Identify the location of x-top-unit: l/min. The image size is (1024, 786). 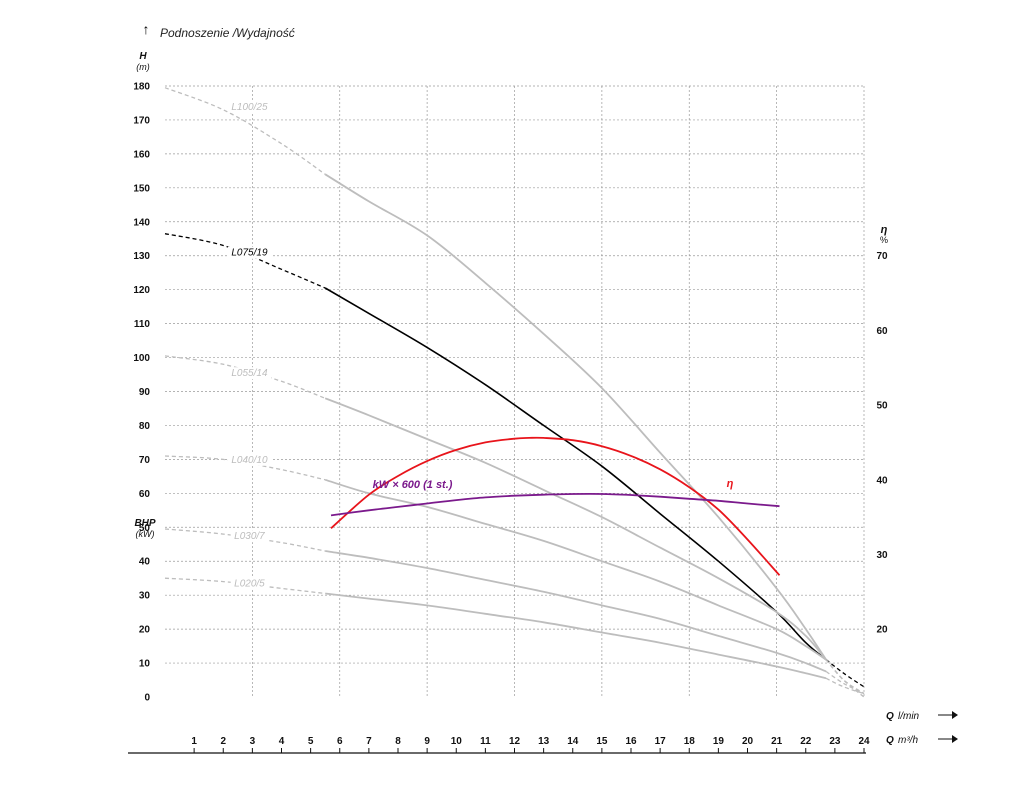
(909, 716).